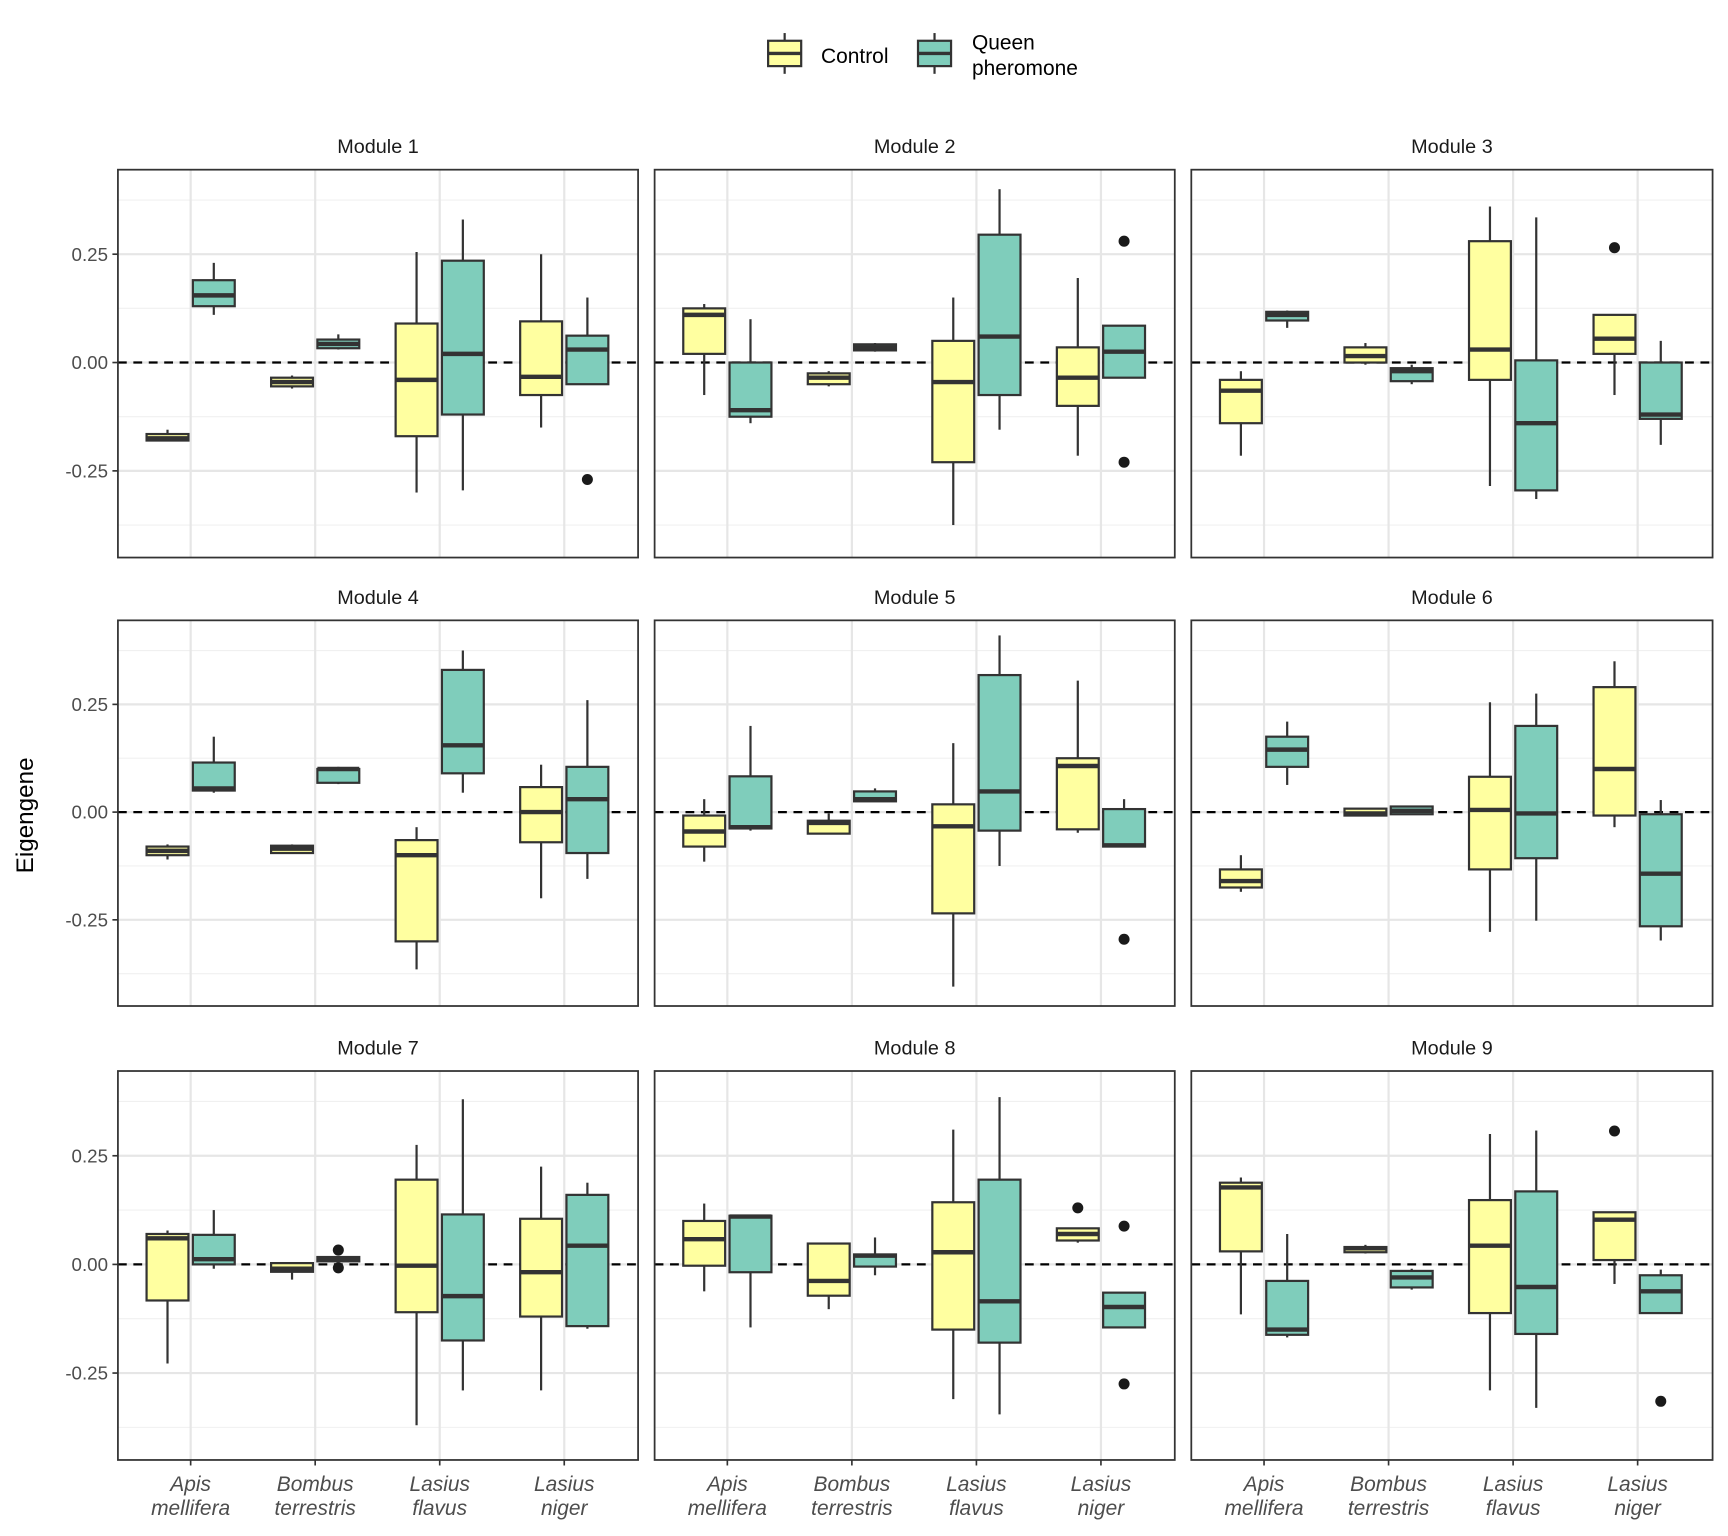  I want to click on panel-title: Module 7, so click(378, 1048).